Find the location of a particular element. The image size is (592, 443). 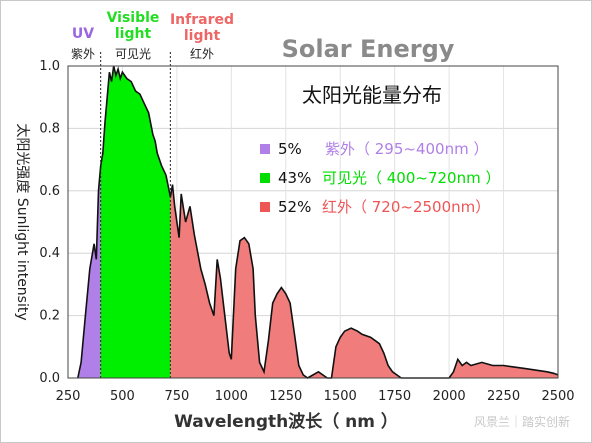

y-tick-1: 0.2 is located at coordinates (49, 316).